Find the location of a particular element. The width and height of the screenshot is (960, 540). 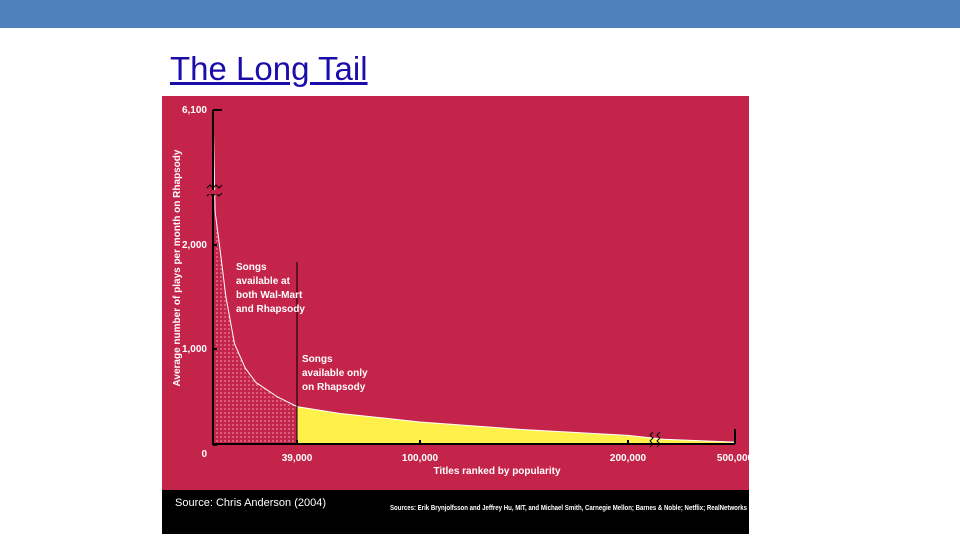

y-axis-gap is located at coordinates (213, 192).